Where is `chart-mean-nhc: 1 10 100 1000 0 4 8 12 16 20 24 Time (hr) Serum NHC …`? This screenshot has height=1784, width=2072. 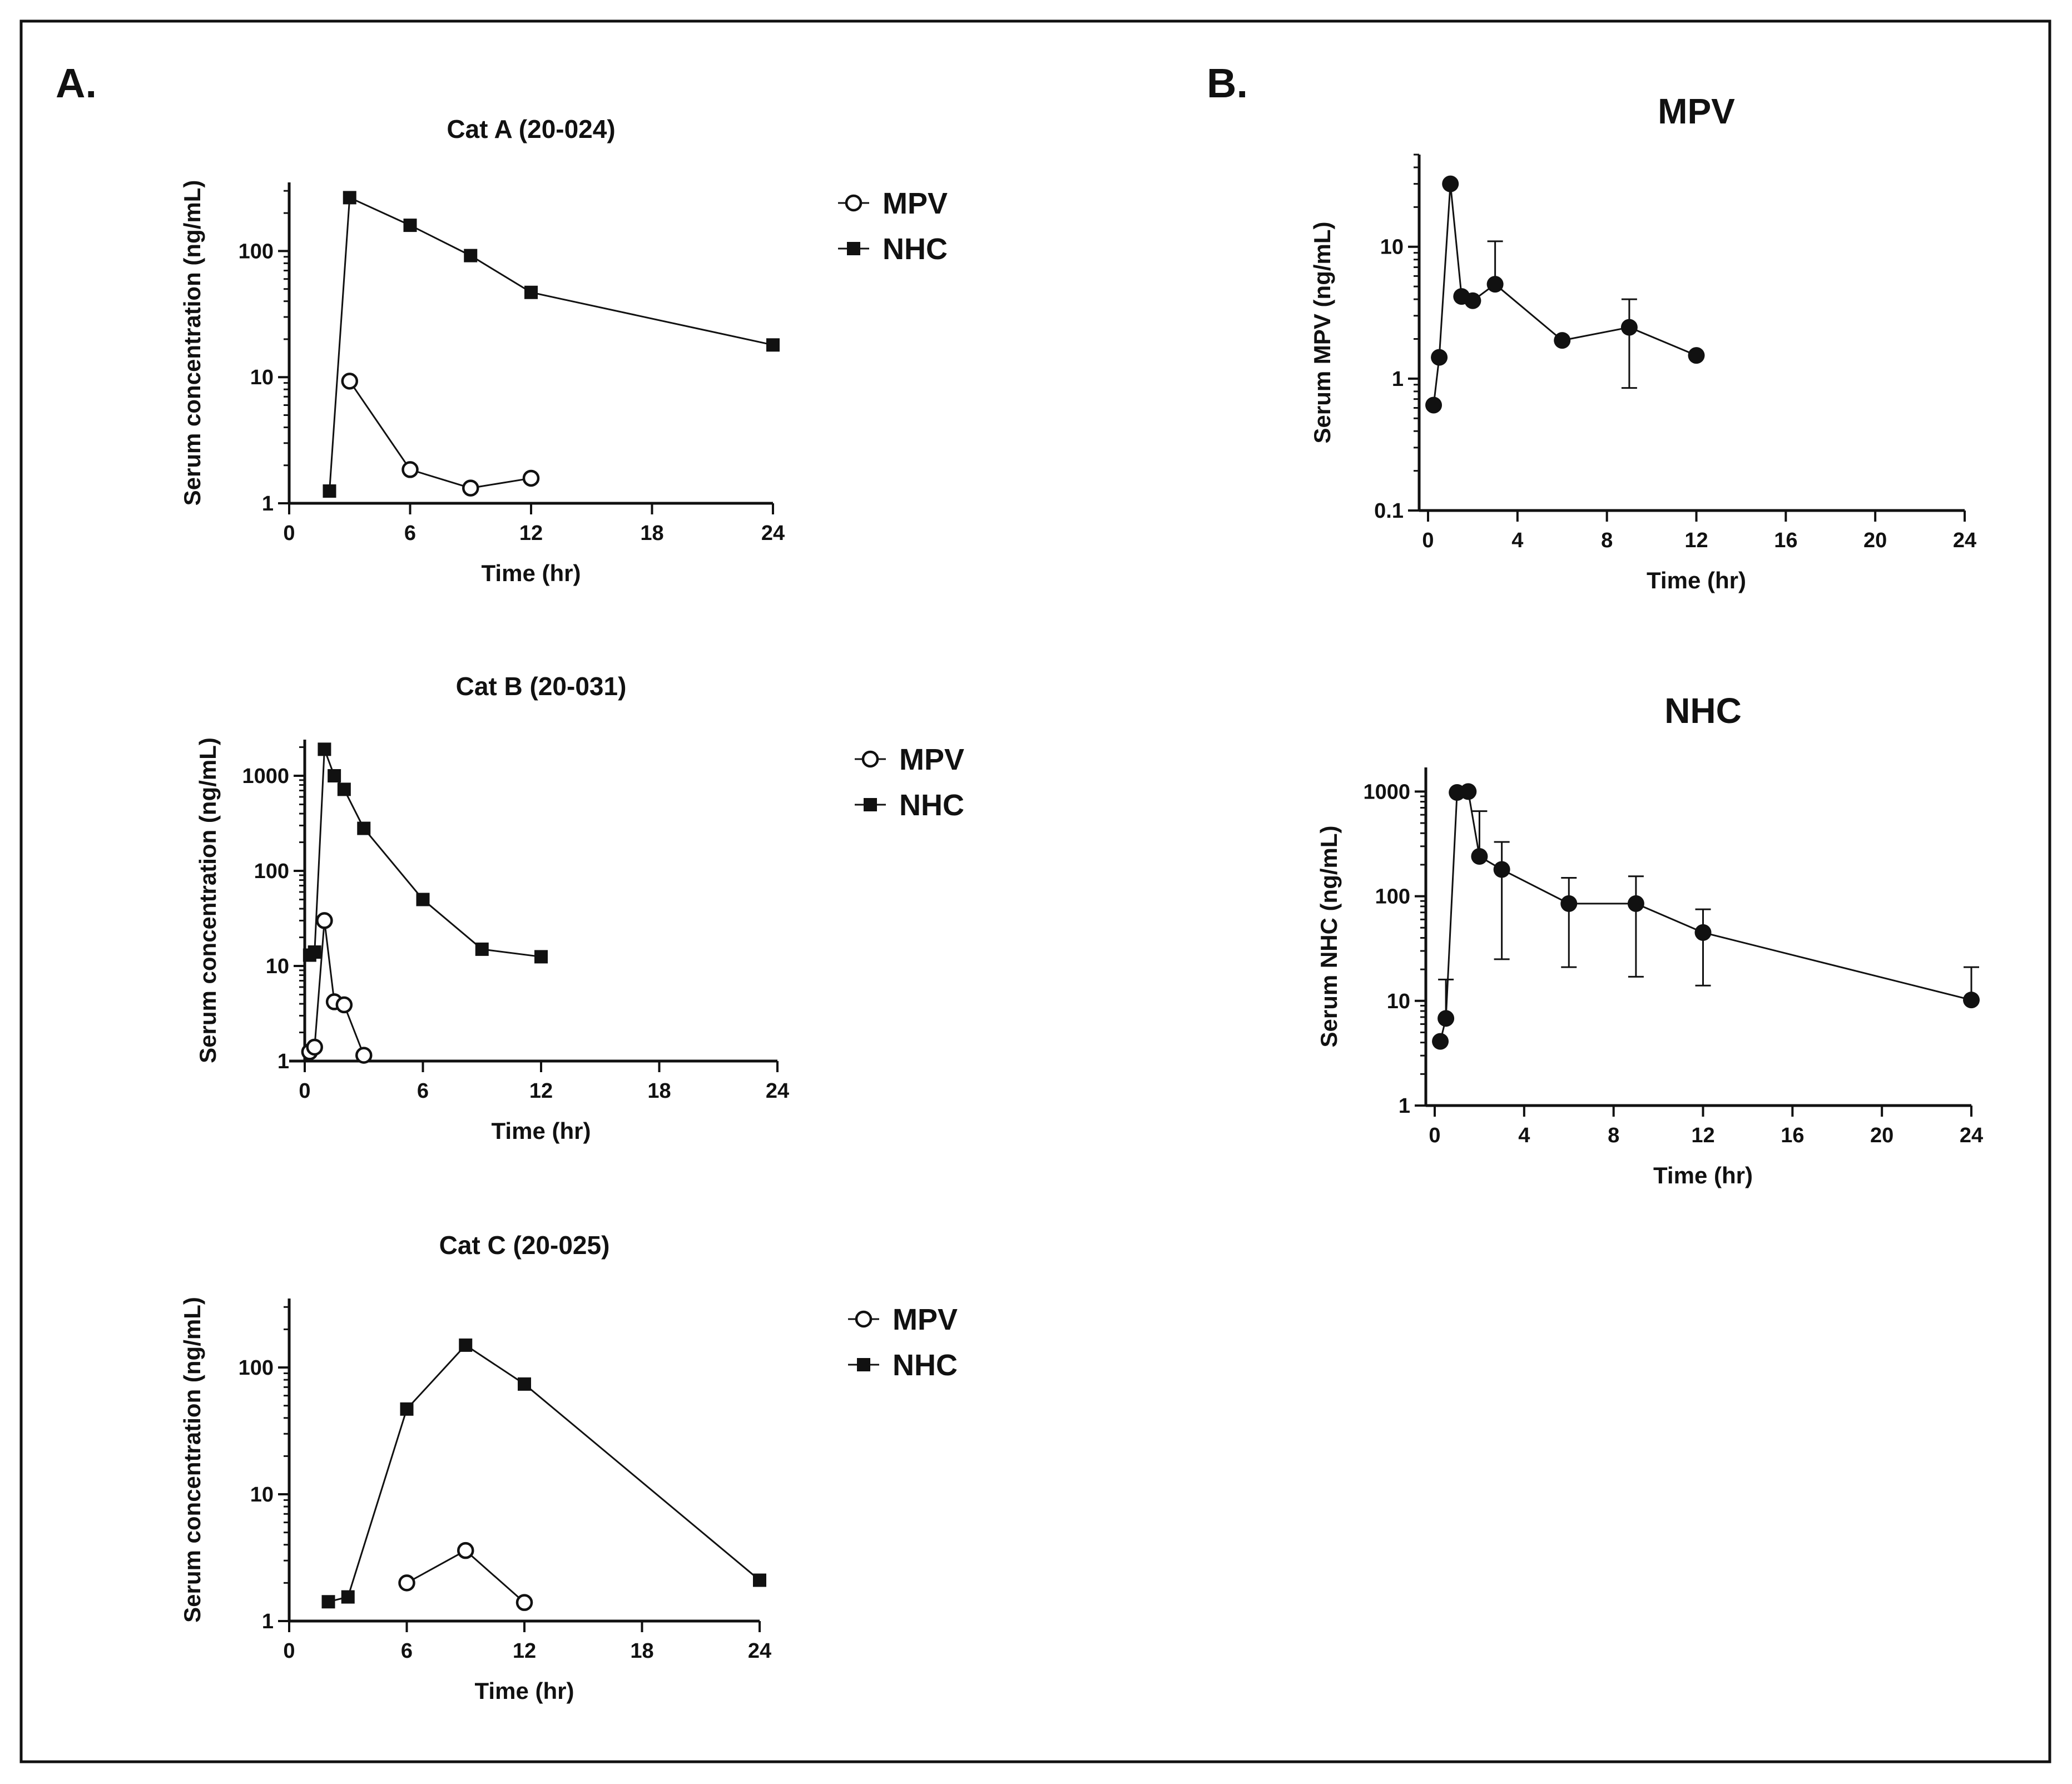 chart-mean-nhc: 1 10 100 1000 0 4 8 12 16 20 24 Time (hr) Serum NHC … is located at coordinates (1650, 940).